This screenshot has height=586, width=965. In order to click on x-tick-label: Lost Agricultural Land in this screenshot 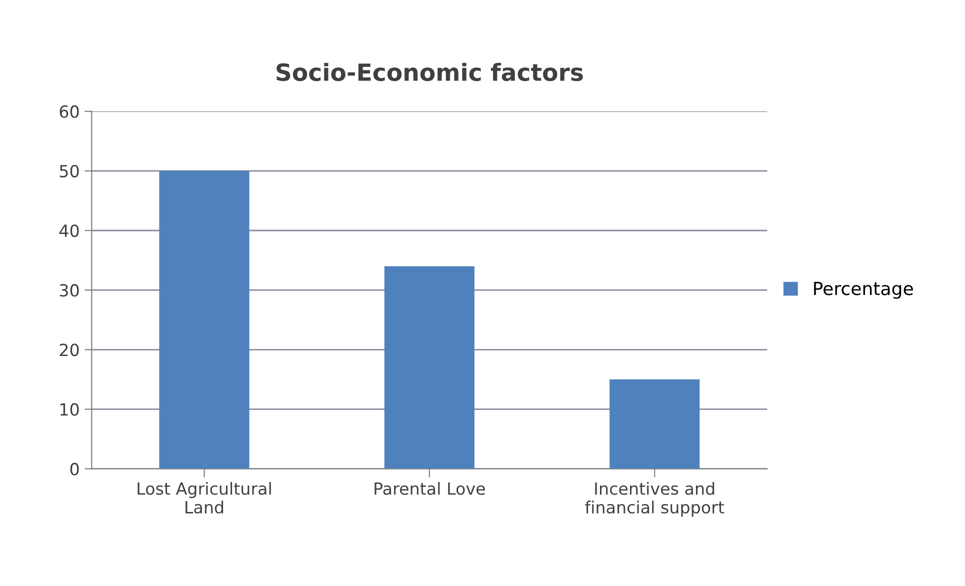, I will do `click(204, 498)`.